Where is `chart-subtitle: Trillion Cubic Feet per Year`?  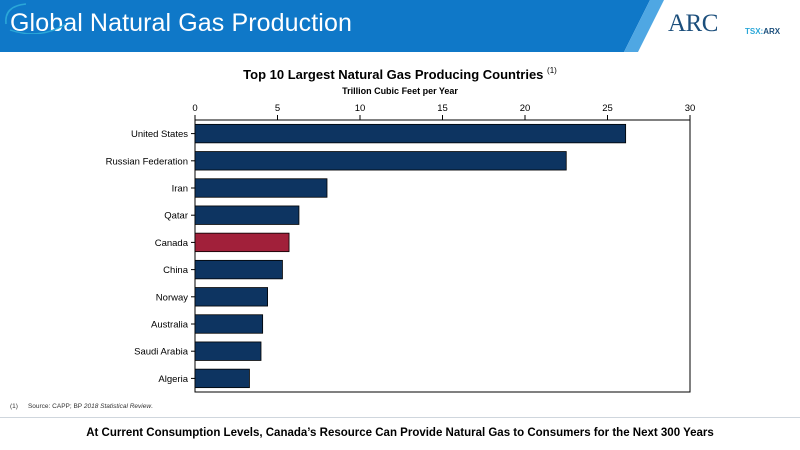 chart-subtitle: Trillion Cubic Feet per Year is located at coordinates (400, 91).